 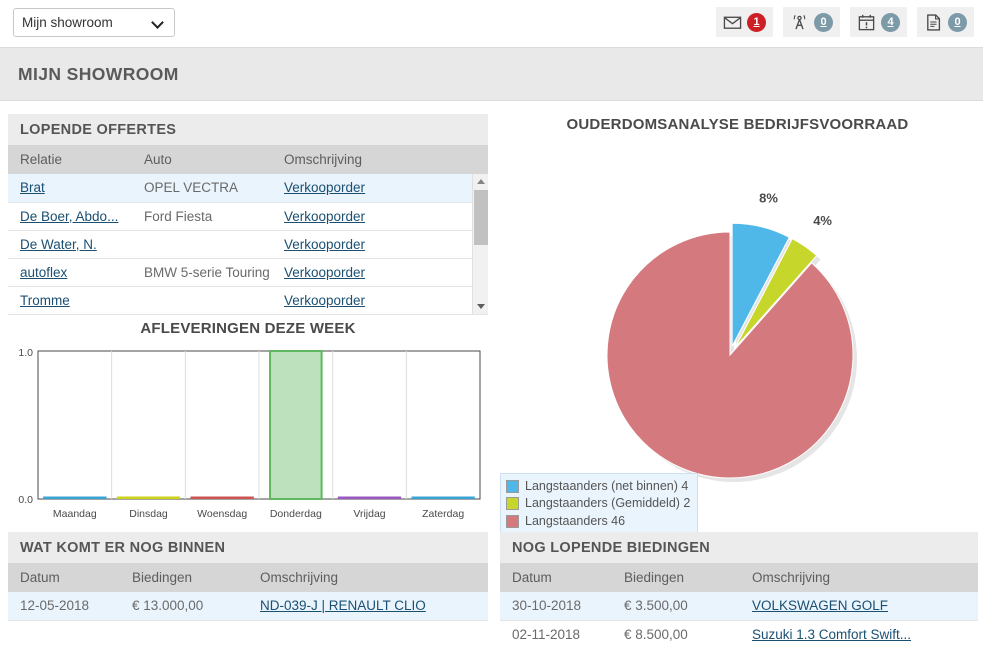 I want to click on relatie-link: Tromme, so click(x=45, y=300).